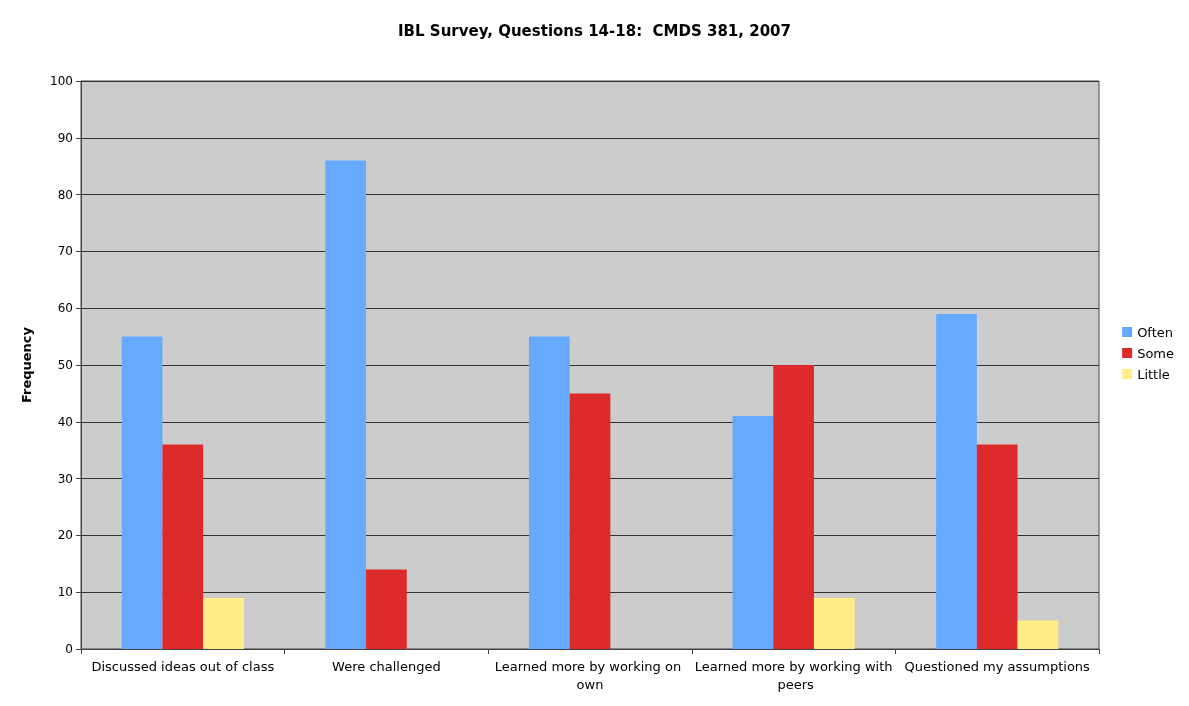  Describe the element at coordinates (65, 535) in the screenshot. I see `y-tick-label: 20` at that location.